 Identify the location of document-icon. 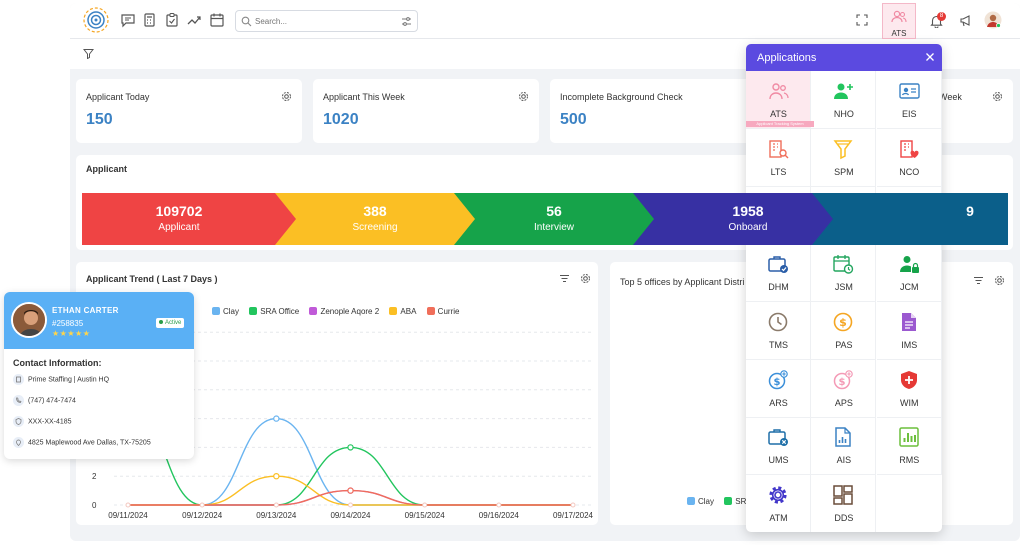
(908, 321).